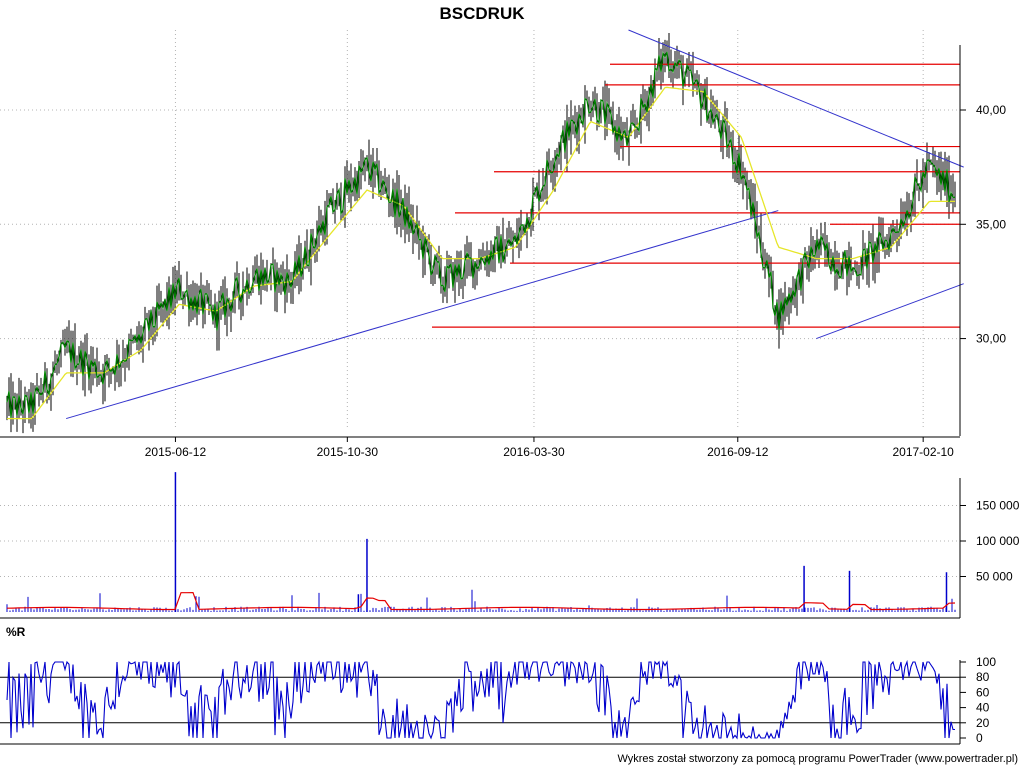  Describe the element at coordinates (481, 601) in the screenshot. I see `volume-average-line` at that location.